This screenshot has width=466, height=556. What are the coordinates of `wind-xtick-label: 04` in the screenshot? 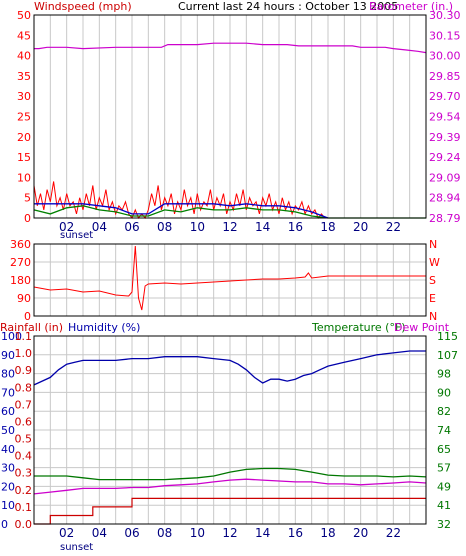 It's located at (99, 227).